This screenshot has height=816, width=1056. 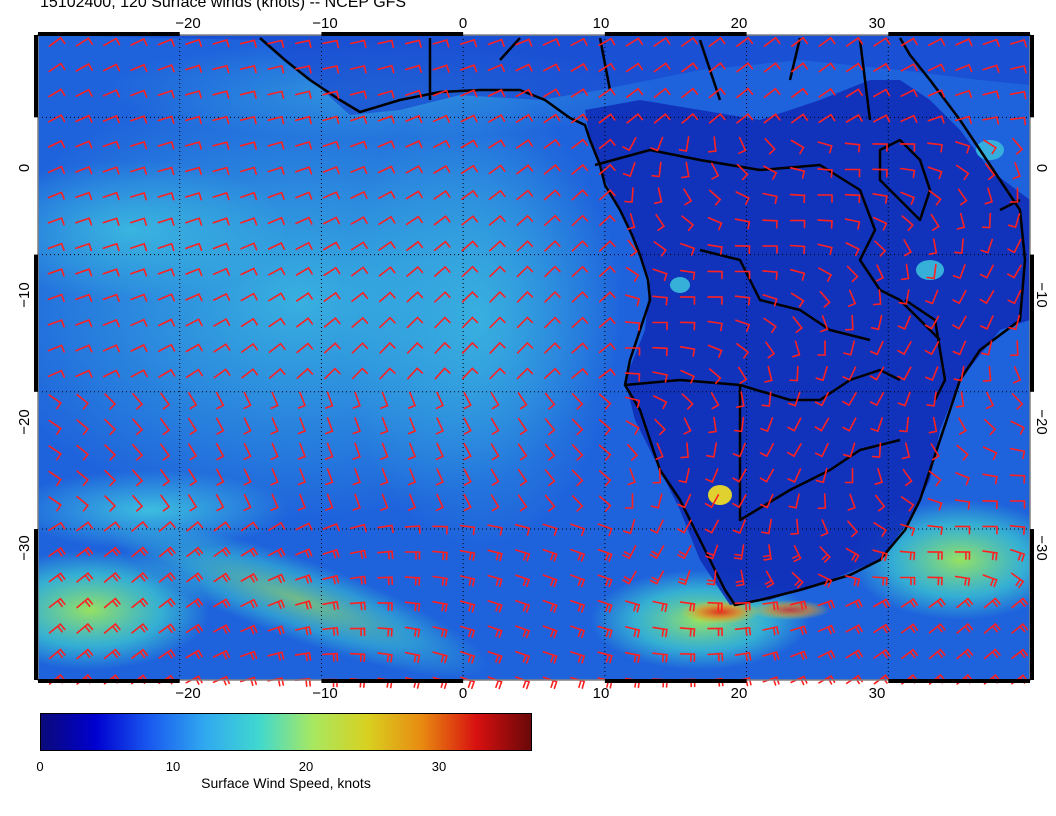 What do you see at coordinates (439, 766) in the screenshot?
I see `colorbar-tick: 30` at bounding box center [439, 766].